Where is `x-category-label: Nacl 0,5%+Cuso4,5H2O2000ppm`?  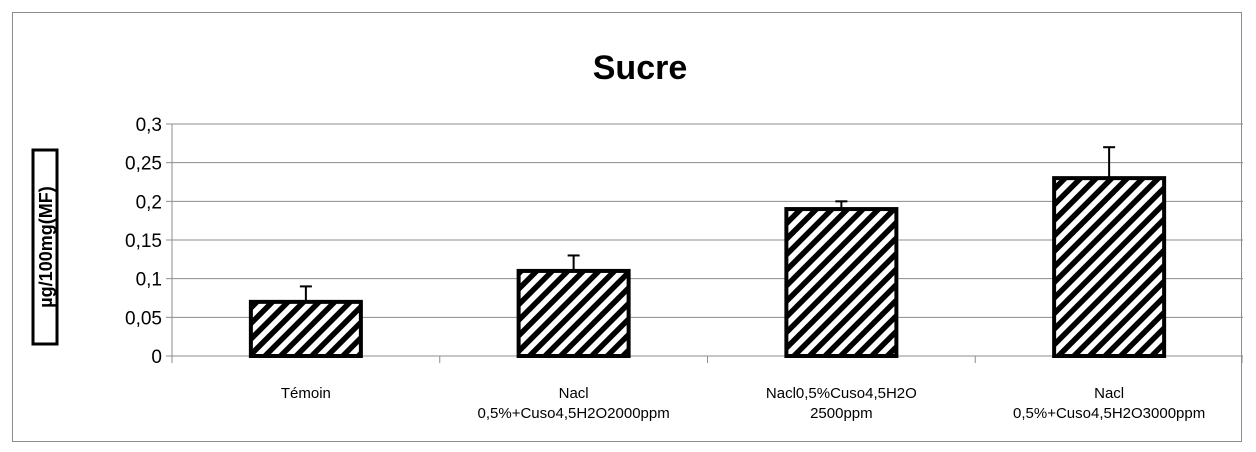
x-category-label: Nacl 0,5%+Cuso4,5H2O2000ppm is located at coordinates (574, 403).